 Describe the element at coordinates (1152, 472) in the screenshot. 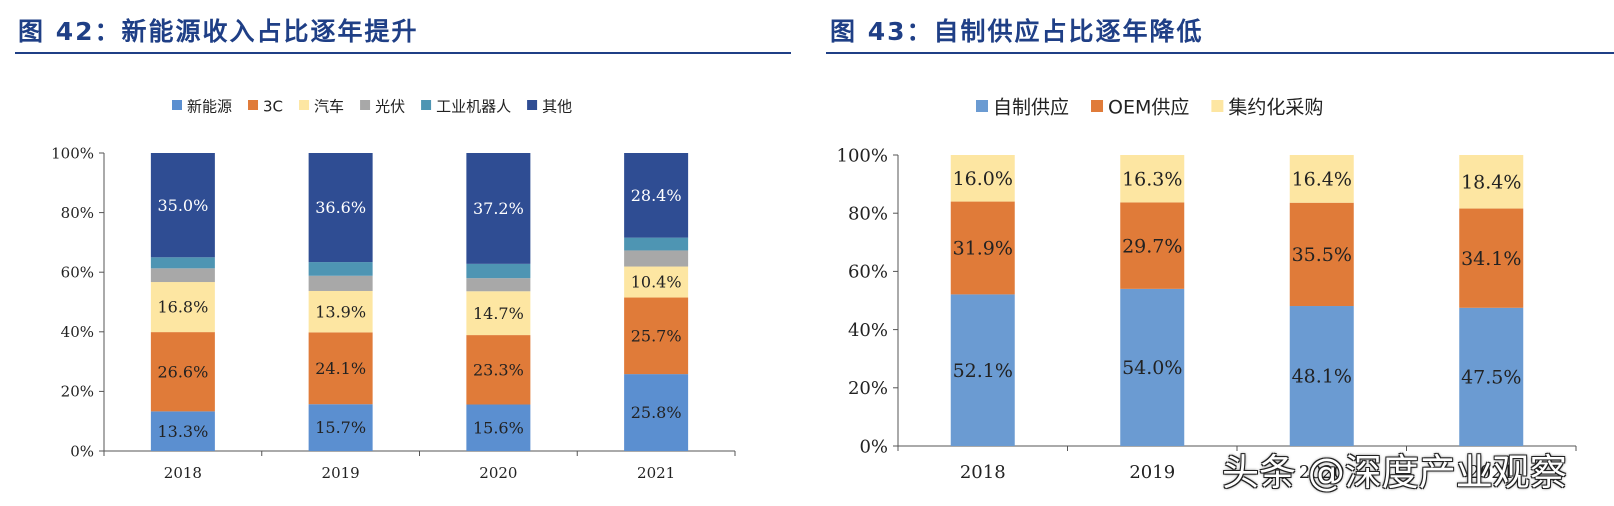

I see `x-tick-label: 2019` at that location.